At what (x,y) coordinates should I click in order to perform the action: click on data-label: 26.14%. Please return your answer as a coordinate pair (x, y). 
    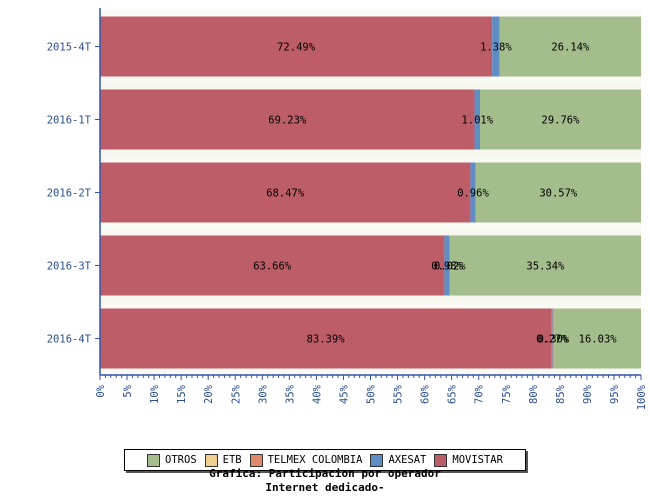
    Looking at the image, I should click on (570, 48).